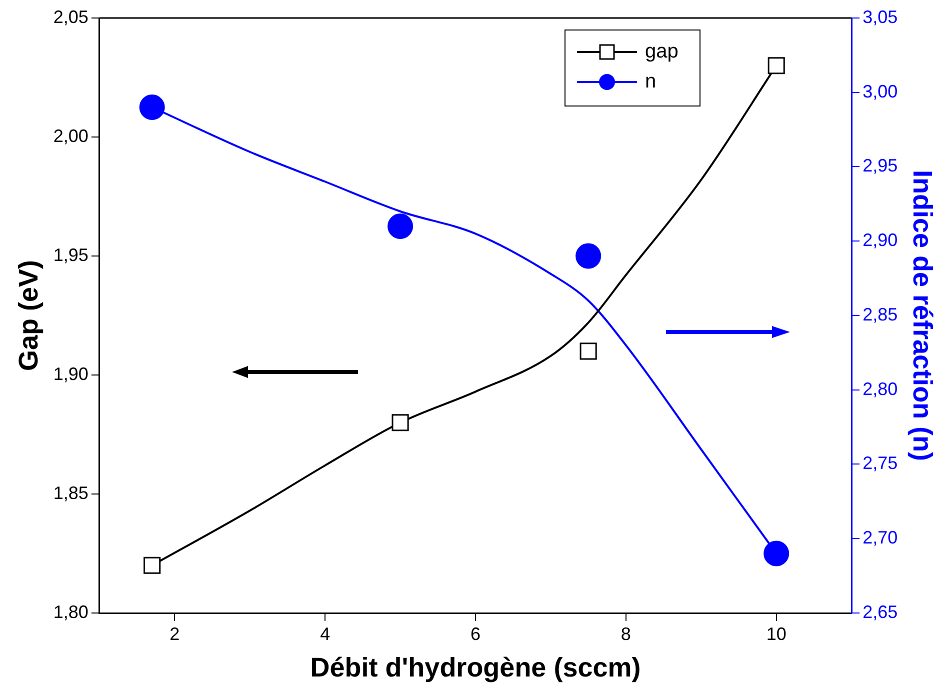 This screenshot has height=695, width=949. Describe the element at coordinates (650, 81) in the screenshot. I see `legend-label: n` at that location.